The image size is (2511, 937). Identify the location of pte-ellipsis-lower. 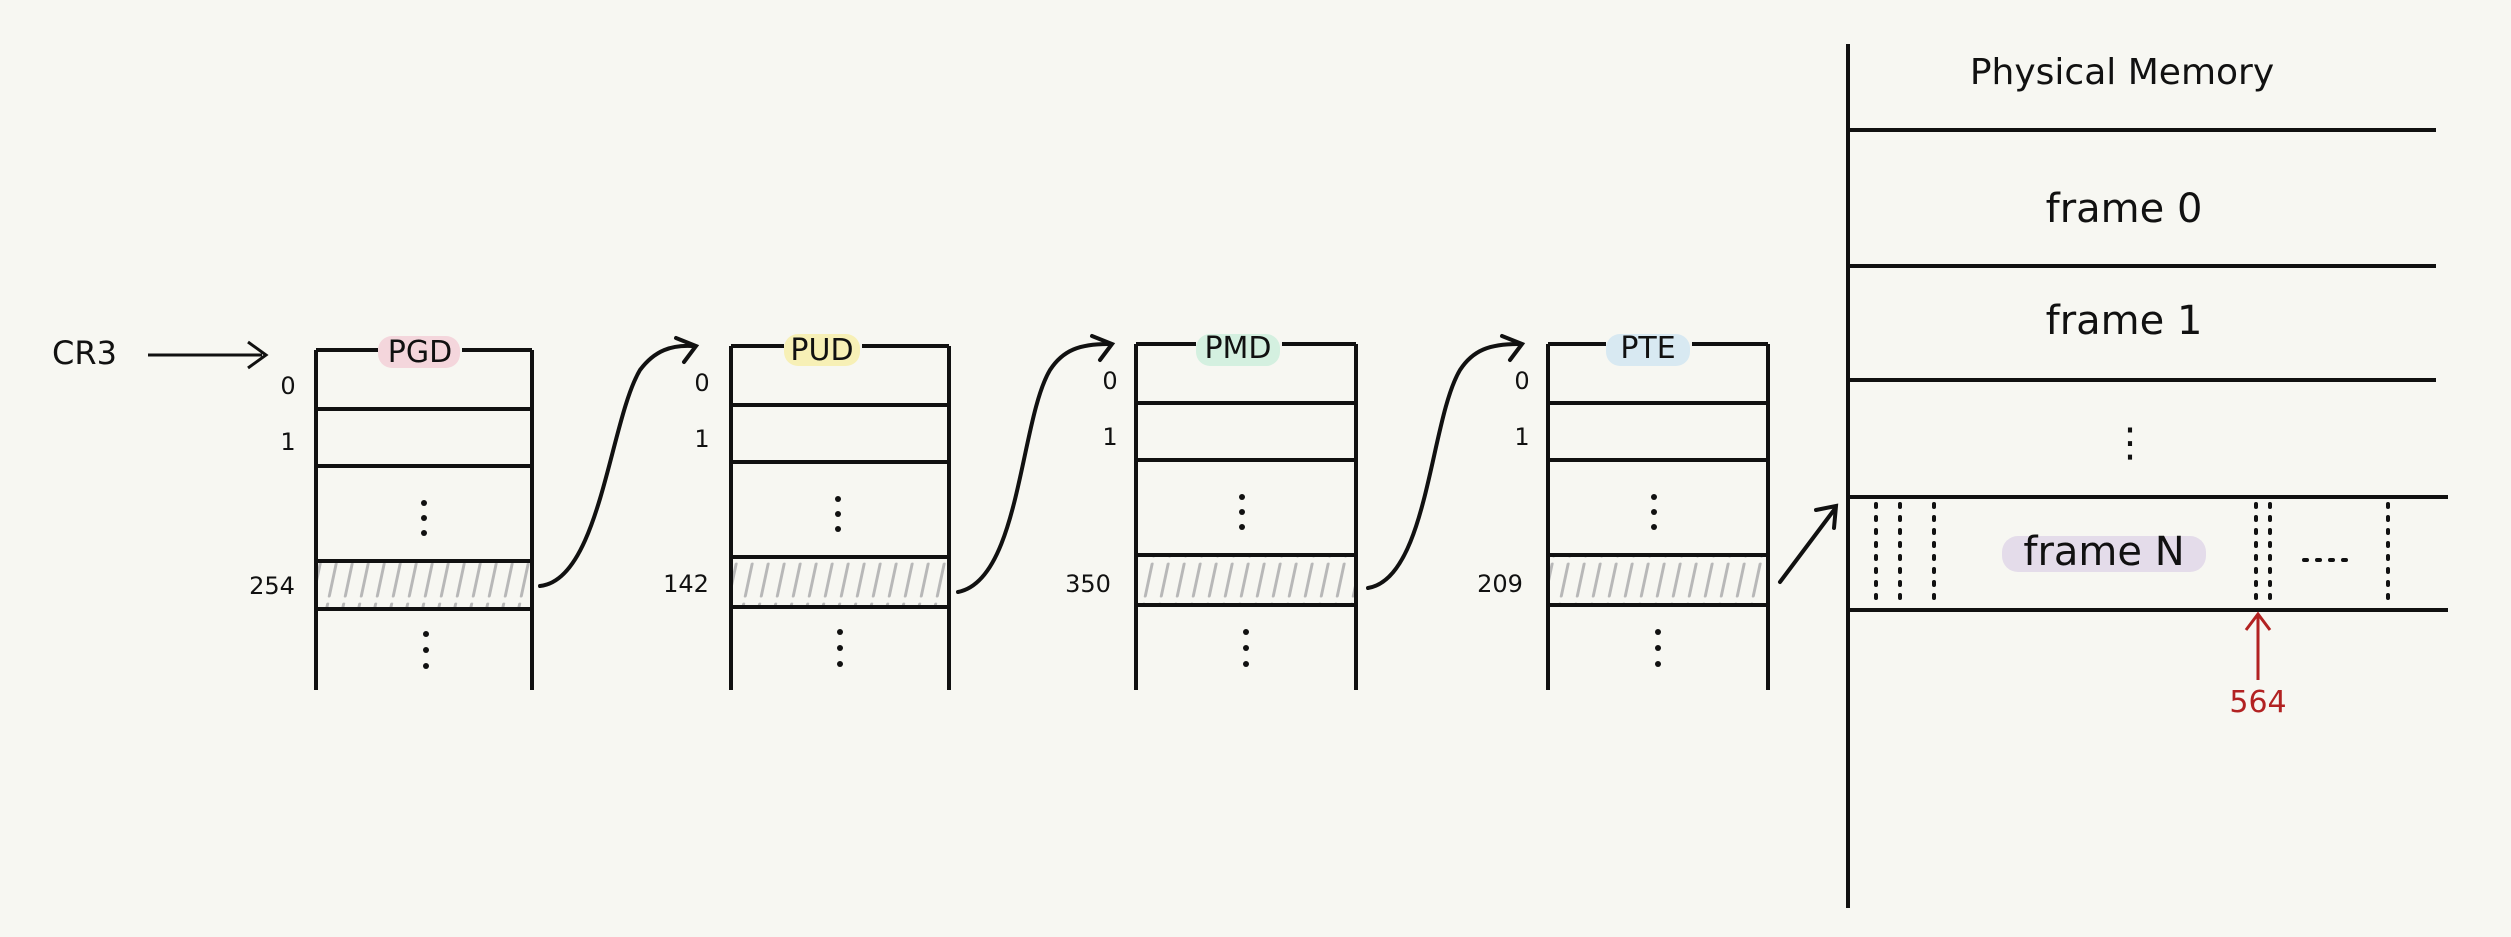
(1658, 648).